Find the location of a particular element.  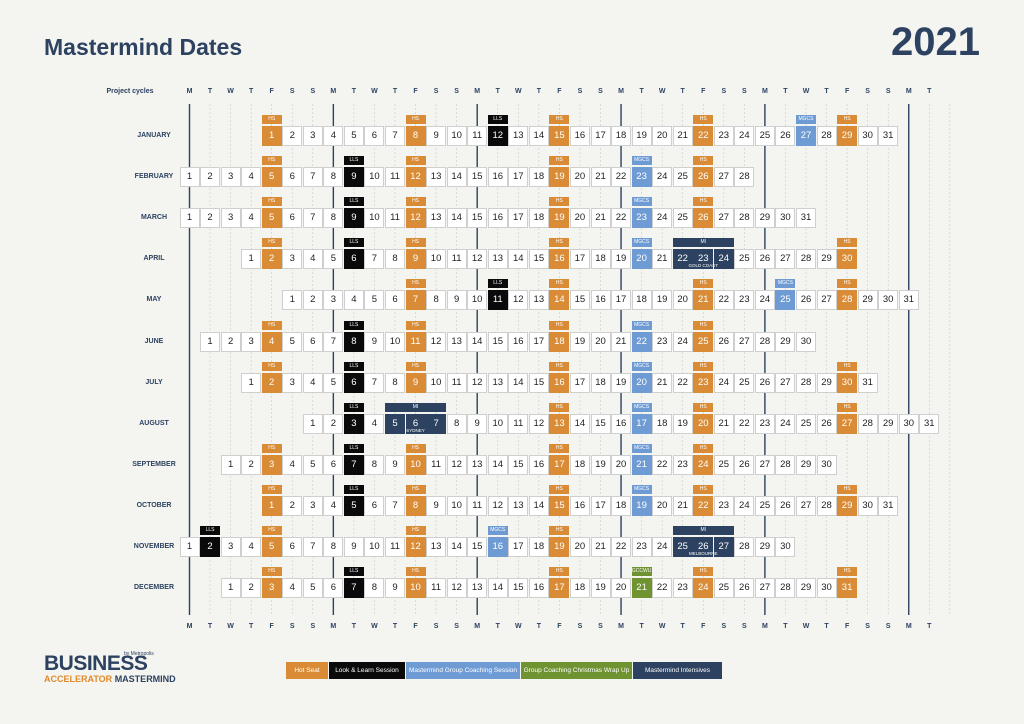

day-cell: 9 is located at coordinates (353, 547).